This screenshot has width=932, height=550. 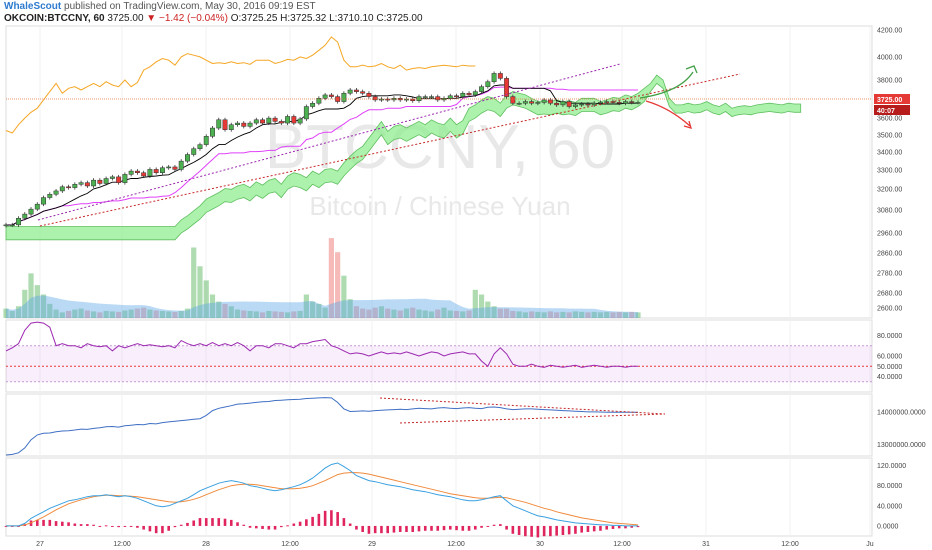 I want to click on symbol-label: OKCOIN:BTCCNY, 60, so click(x=54, y=18).